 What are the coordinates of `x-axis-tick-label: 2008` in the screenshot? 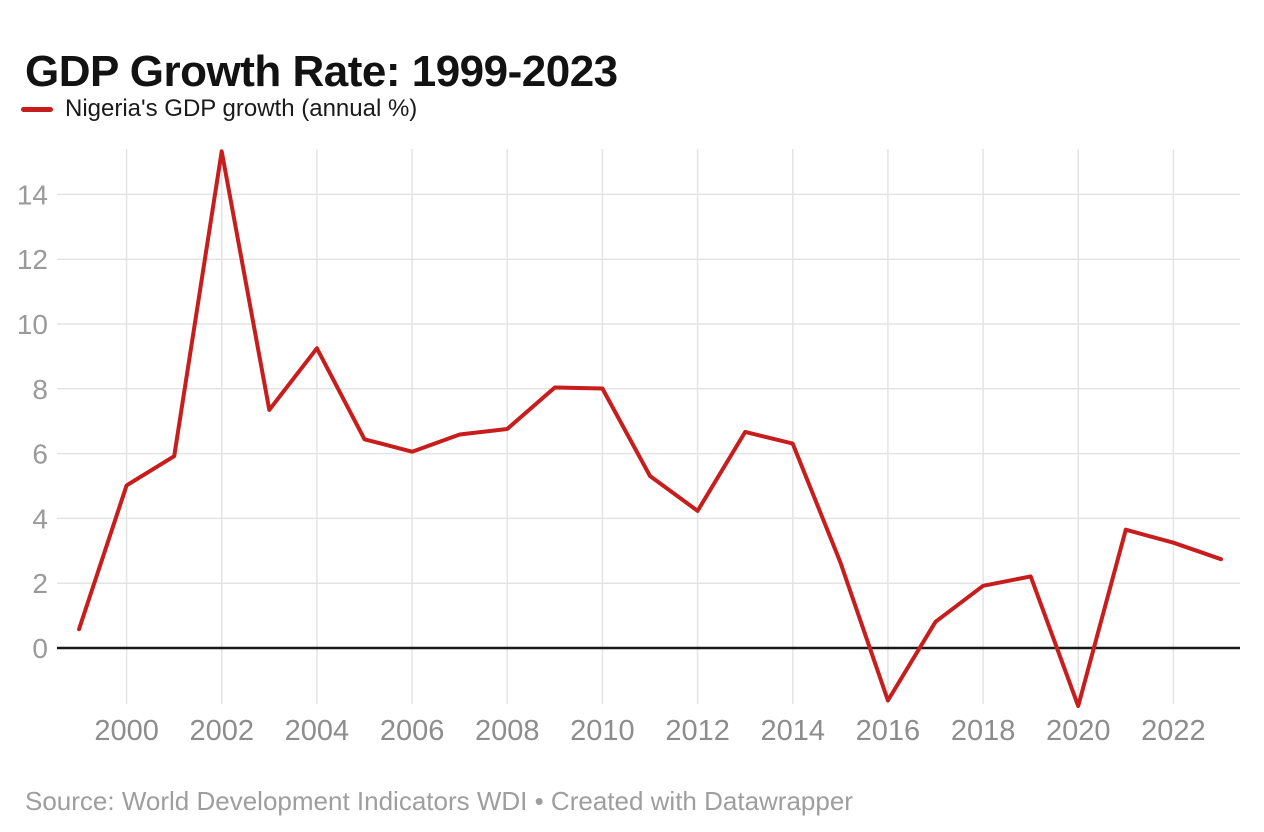 It's located at (507, 731).